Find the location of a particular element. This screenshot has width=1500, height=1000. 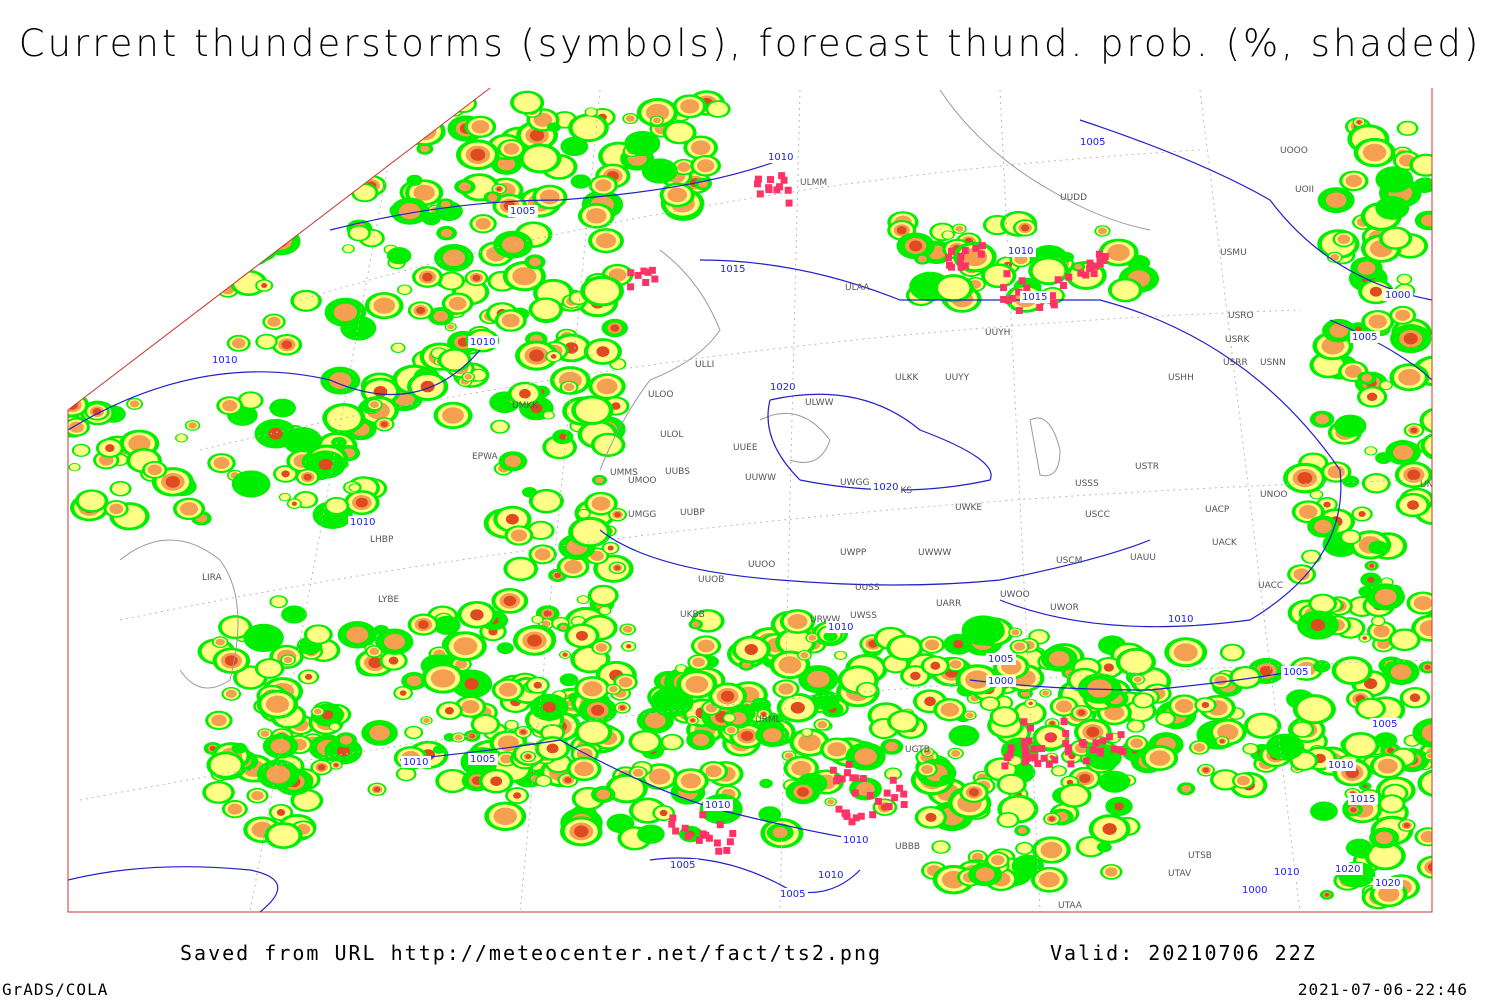

station-label: UTSB is located at coordinates (1200, 856).